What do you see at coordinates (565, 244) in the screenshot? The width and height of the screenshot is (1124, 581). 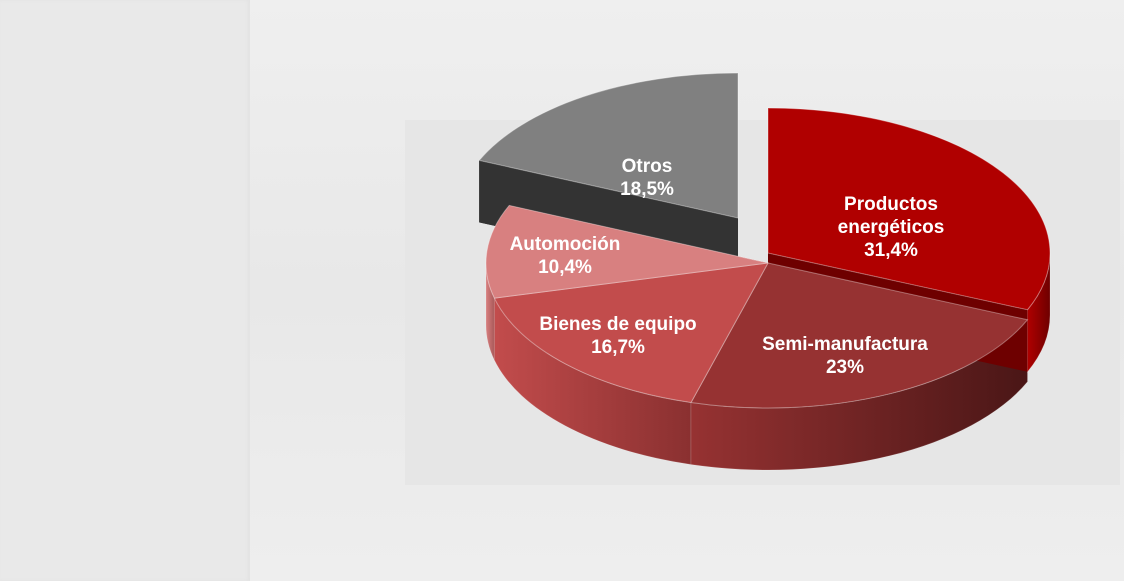 I see `slice-category-label: Automoción` at bounding box center [565, 244].